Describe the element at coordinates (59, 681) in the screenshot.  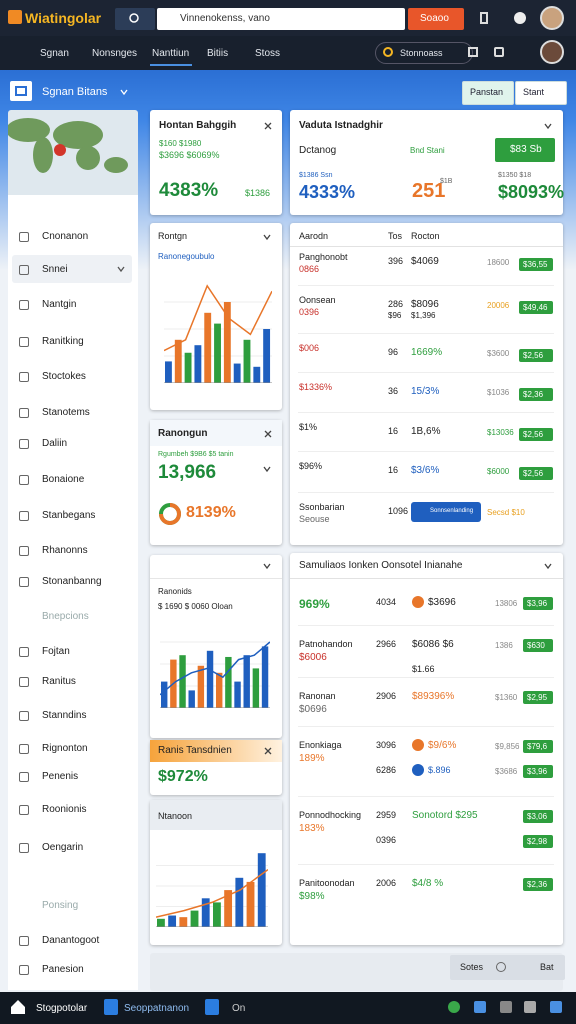
I see `sidebar-item: Ranitus` at that location.